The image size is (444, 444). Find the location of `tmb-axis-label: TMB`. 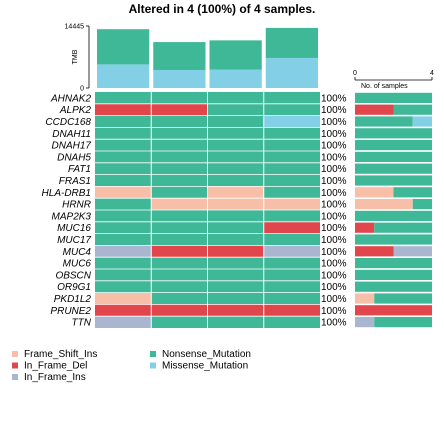

tmb-axis-label: TMB is located at coordinates (75, 56).